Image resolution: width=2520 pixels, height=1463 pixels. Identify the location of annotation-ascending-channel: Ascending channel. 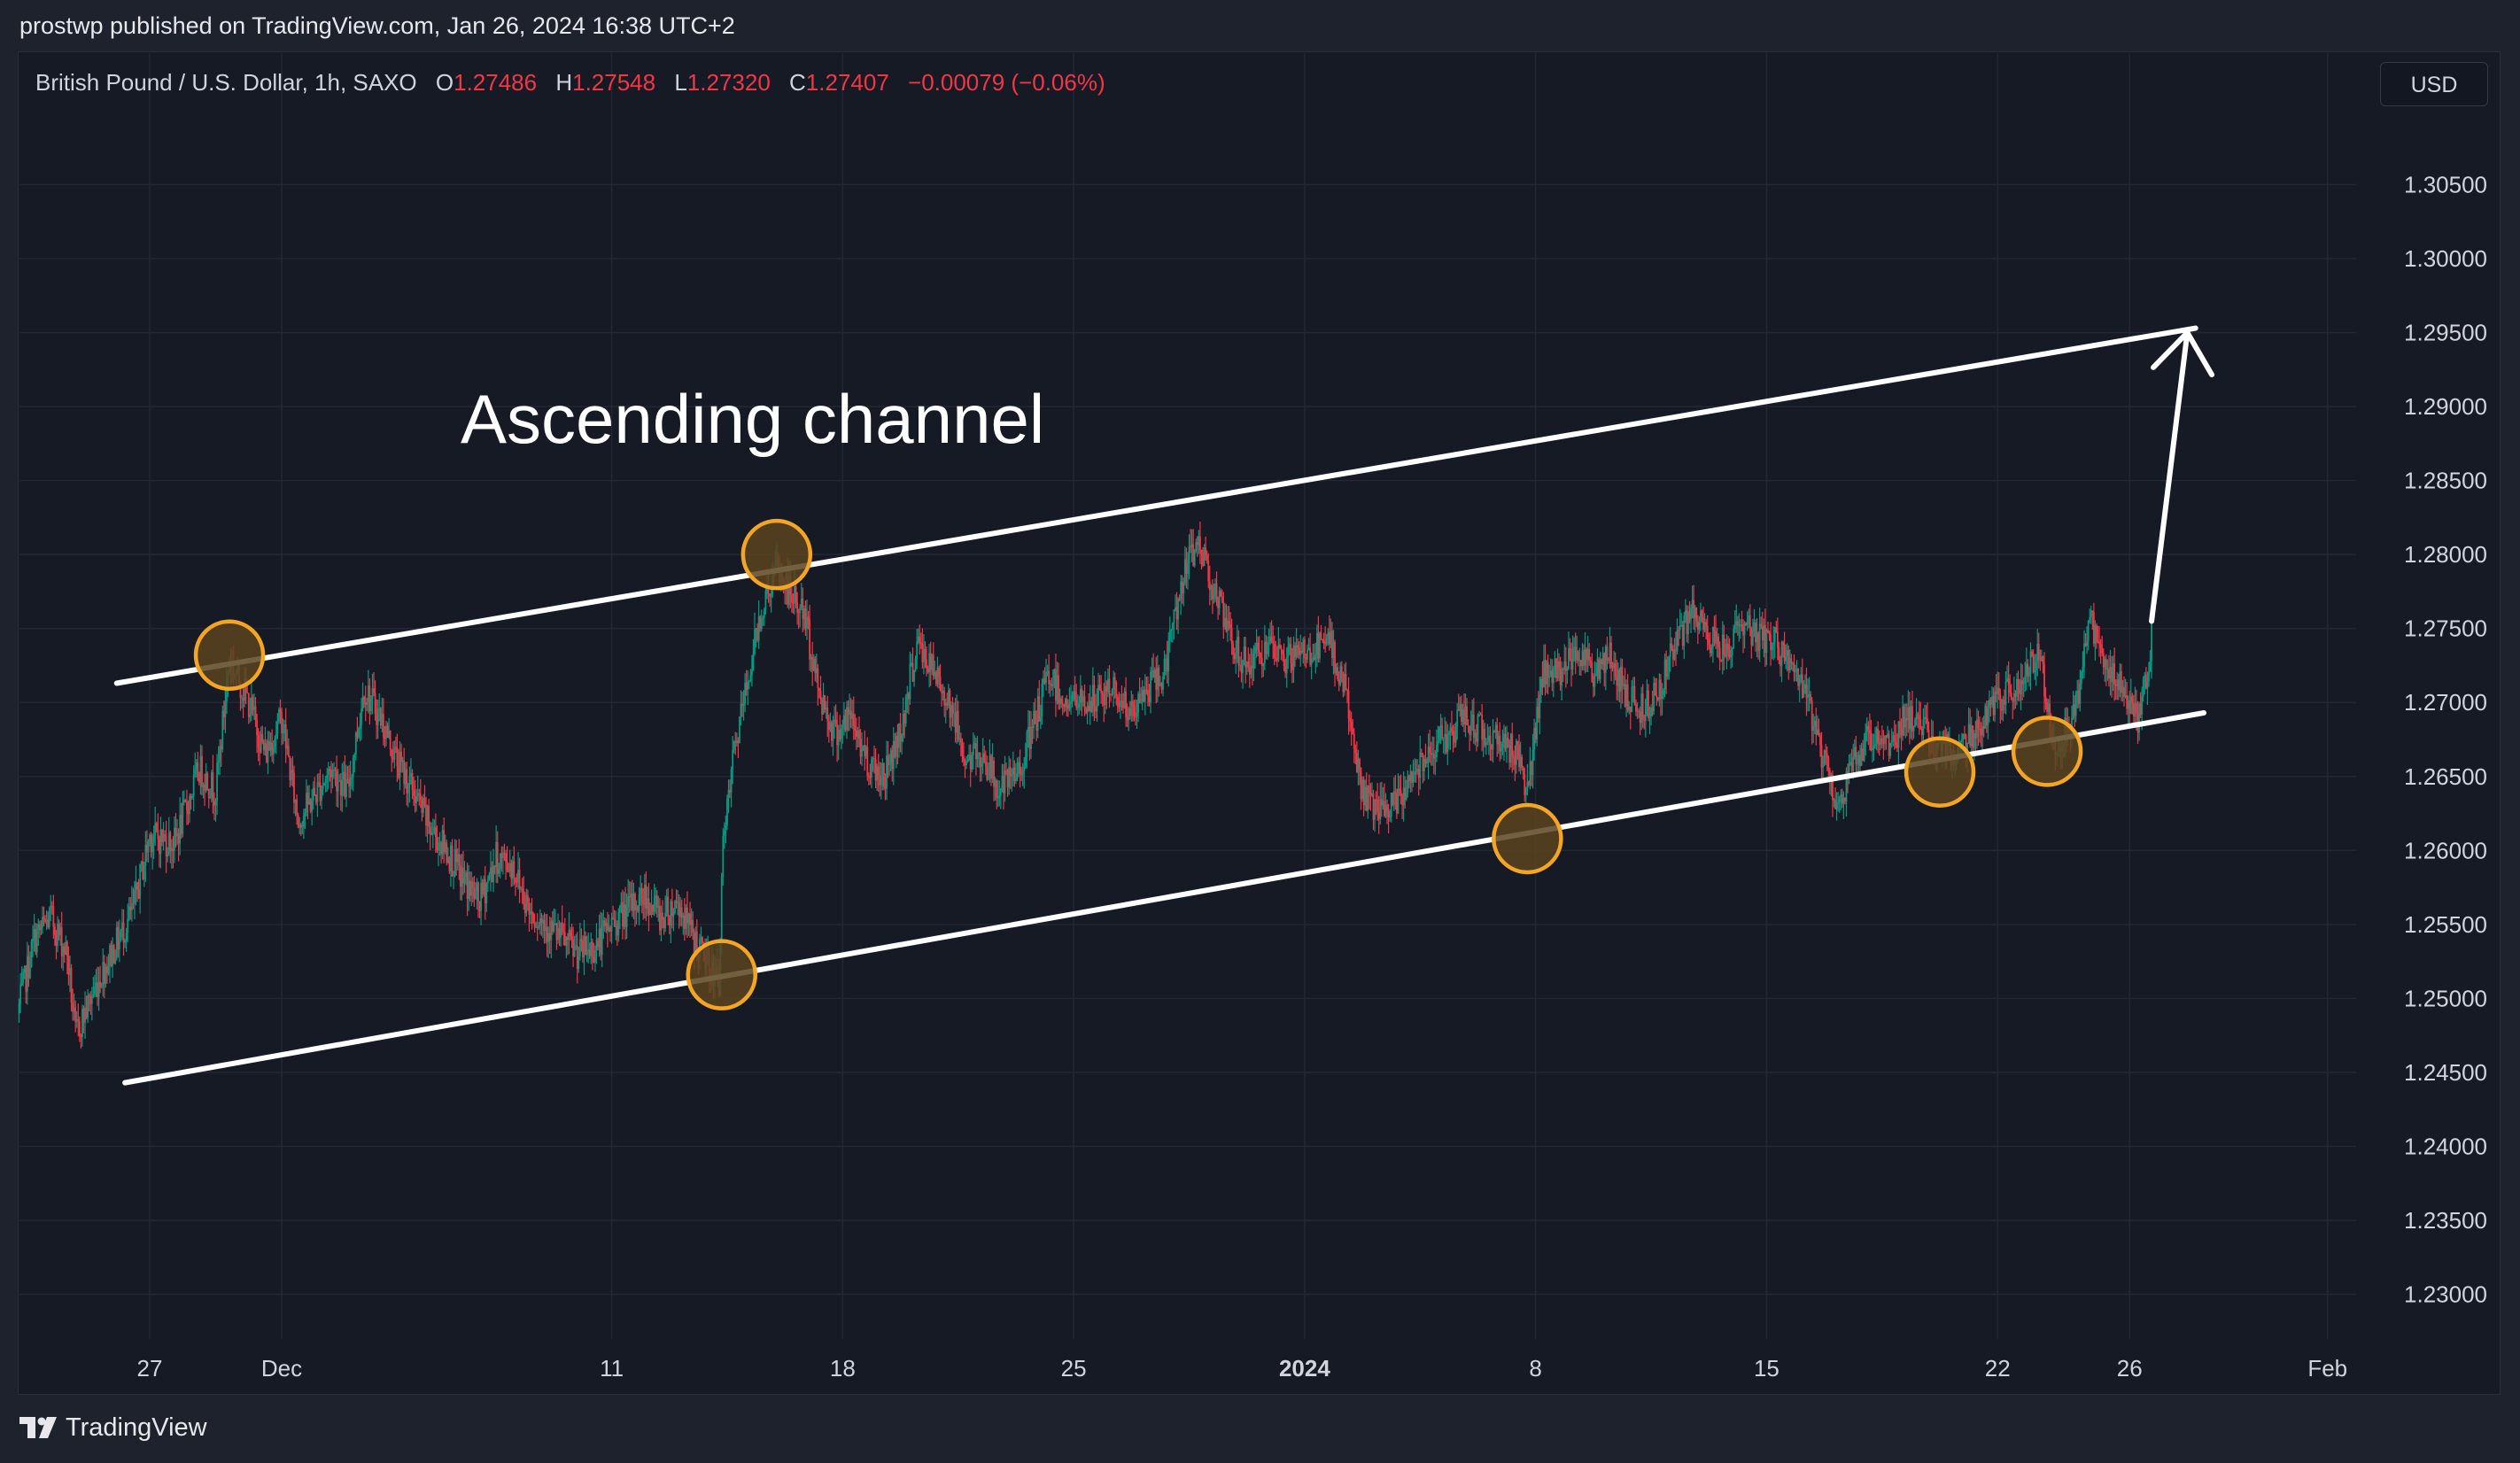
(752, 419).